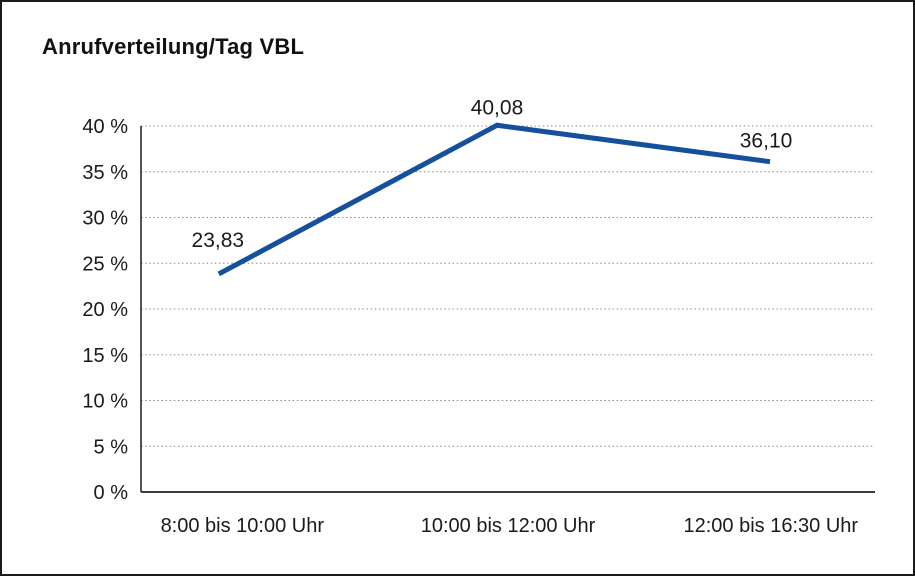 The width and height of the screenshot is (915, 576). I want to click on y-axis-tick-label: 10 %, so click(105, 402).